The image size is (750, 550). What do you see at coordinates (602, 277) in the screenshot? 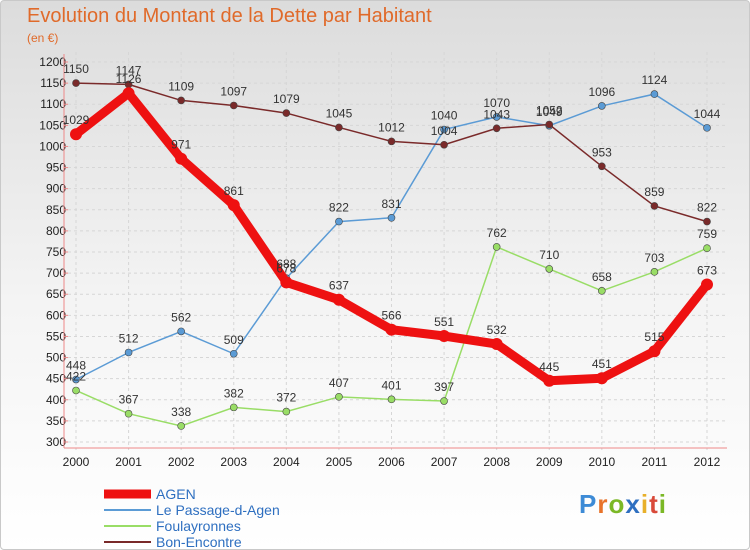
I see `data-label-foulayronnes: 658` at bounding box center [602, 277].